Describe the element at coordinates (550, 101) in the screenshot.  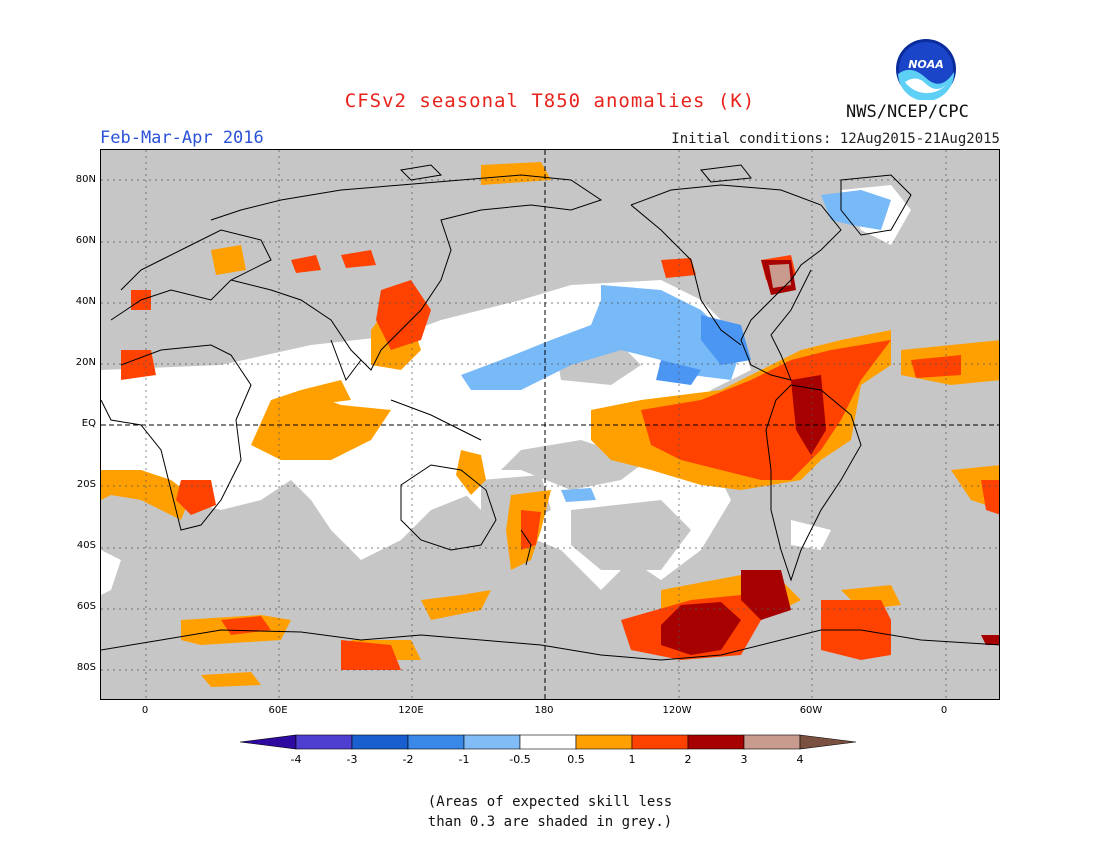
I see `map-title: CFSv2 seasonal T850 anomalies (K)` at that location.